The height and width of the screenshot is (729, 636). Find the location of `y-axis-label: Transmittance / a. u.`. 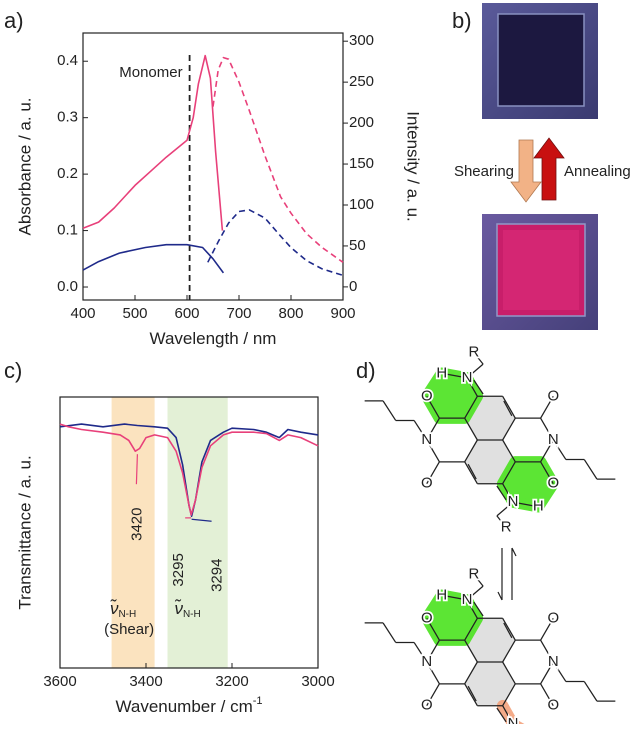

y-axis-label: Transmittance / a. u. is located at coordinates (24, 532).